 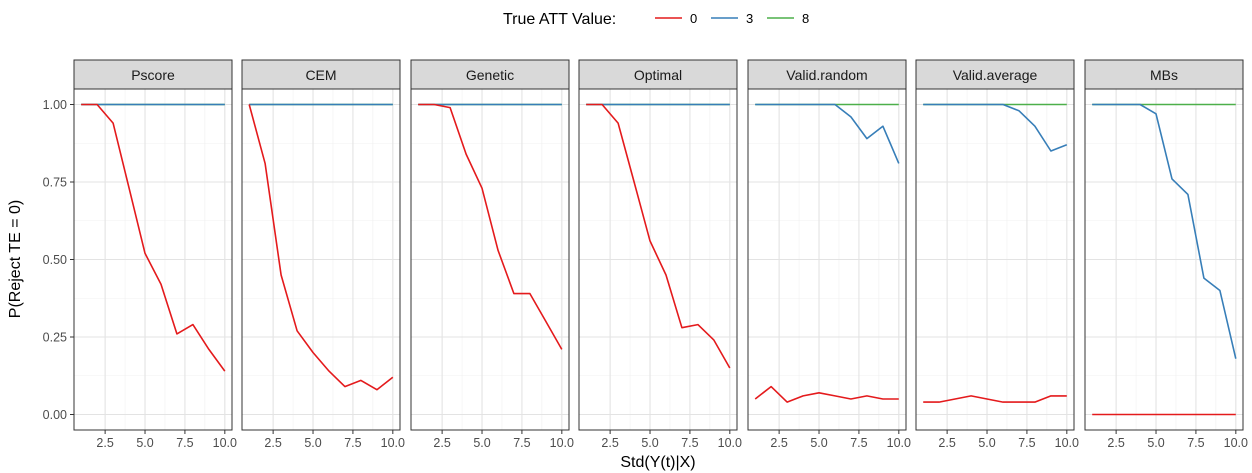 I want to click on strip-label-valid-random: Valid.random, so click(x=826, y=75).